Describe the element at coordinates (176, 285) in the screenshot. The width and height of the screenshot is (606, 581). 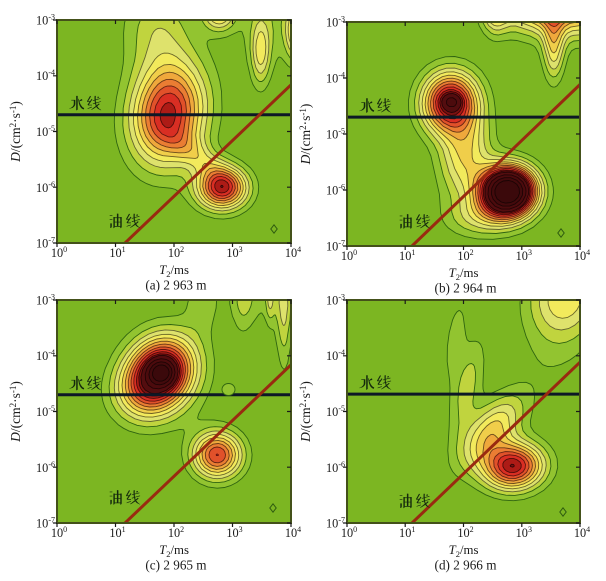
I see `svg-text: (a) 2 963 m` at that location.